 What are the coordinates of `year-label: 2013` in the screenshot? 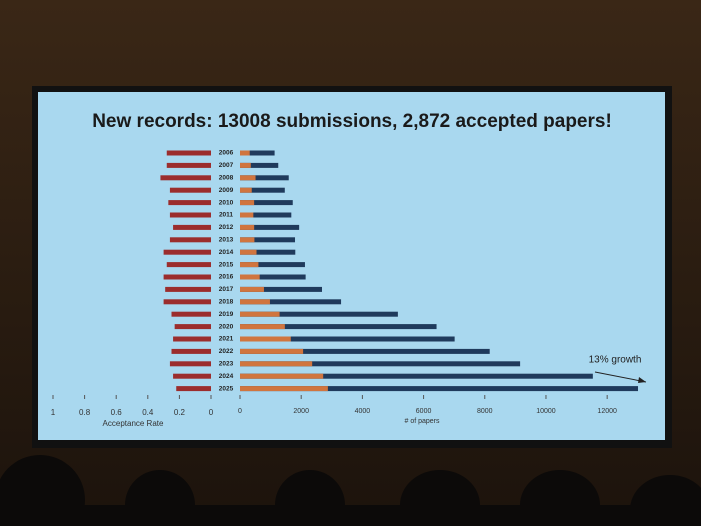 It's located at (226, 240).